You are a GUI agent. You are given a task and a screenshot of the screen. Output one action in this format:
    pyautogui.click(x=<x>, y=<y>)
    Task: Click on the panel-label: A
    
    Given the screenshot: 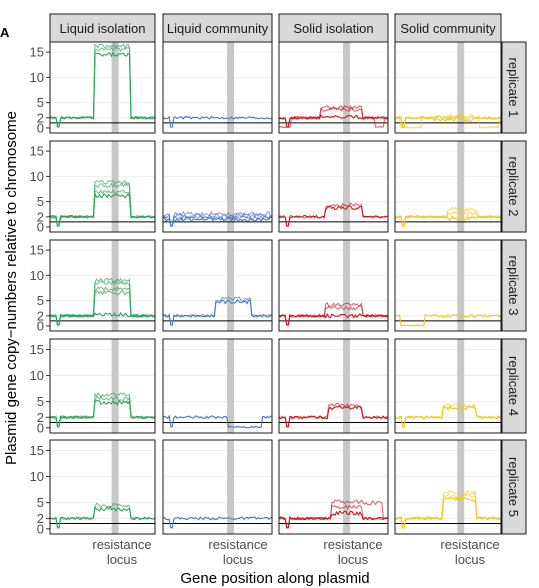 What is the action you would take?
    pyautogui.click(x=5, y=32)
    